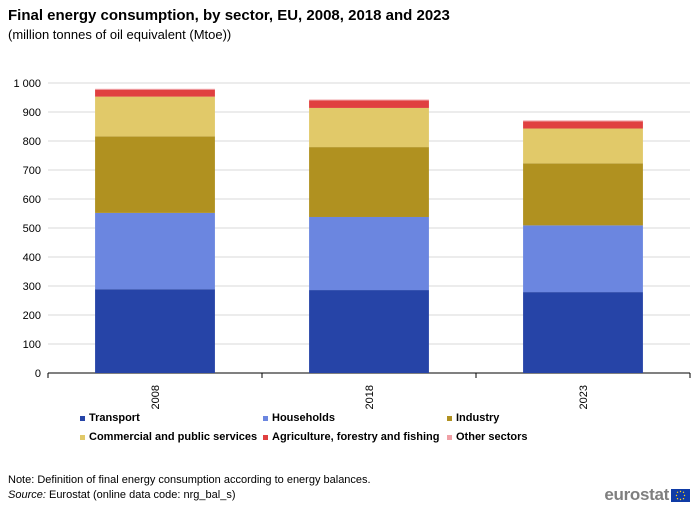  Describe the element at coordinates (370, 397) in the screenshot. I see `x-tick-label: 2018` at that location.